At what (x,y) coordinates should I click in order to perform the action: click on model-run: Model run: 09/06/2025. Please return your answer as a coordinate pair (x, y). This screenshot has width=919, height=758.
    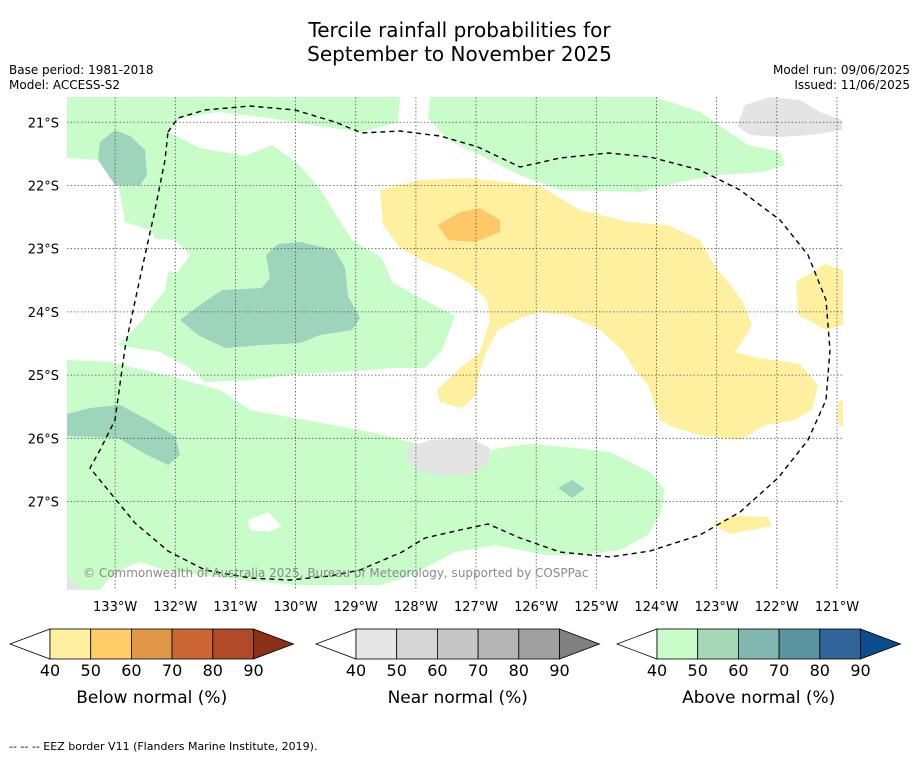
    Looking at the image, I should click on (841, 70).